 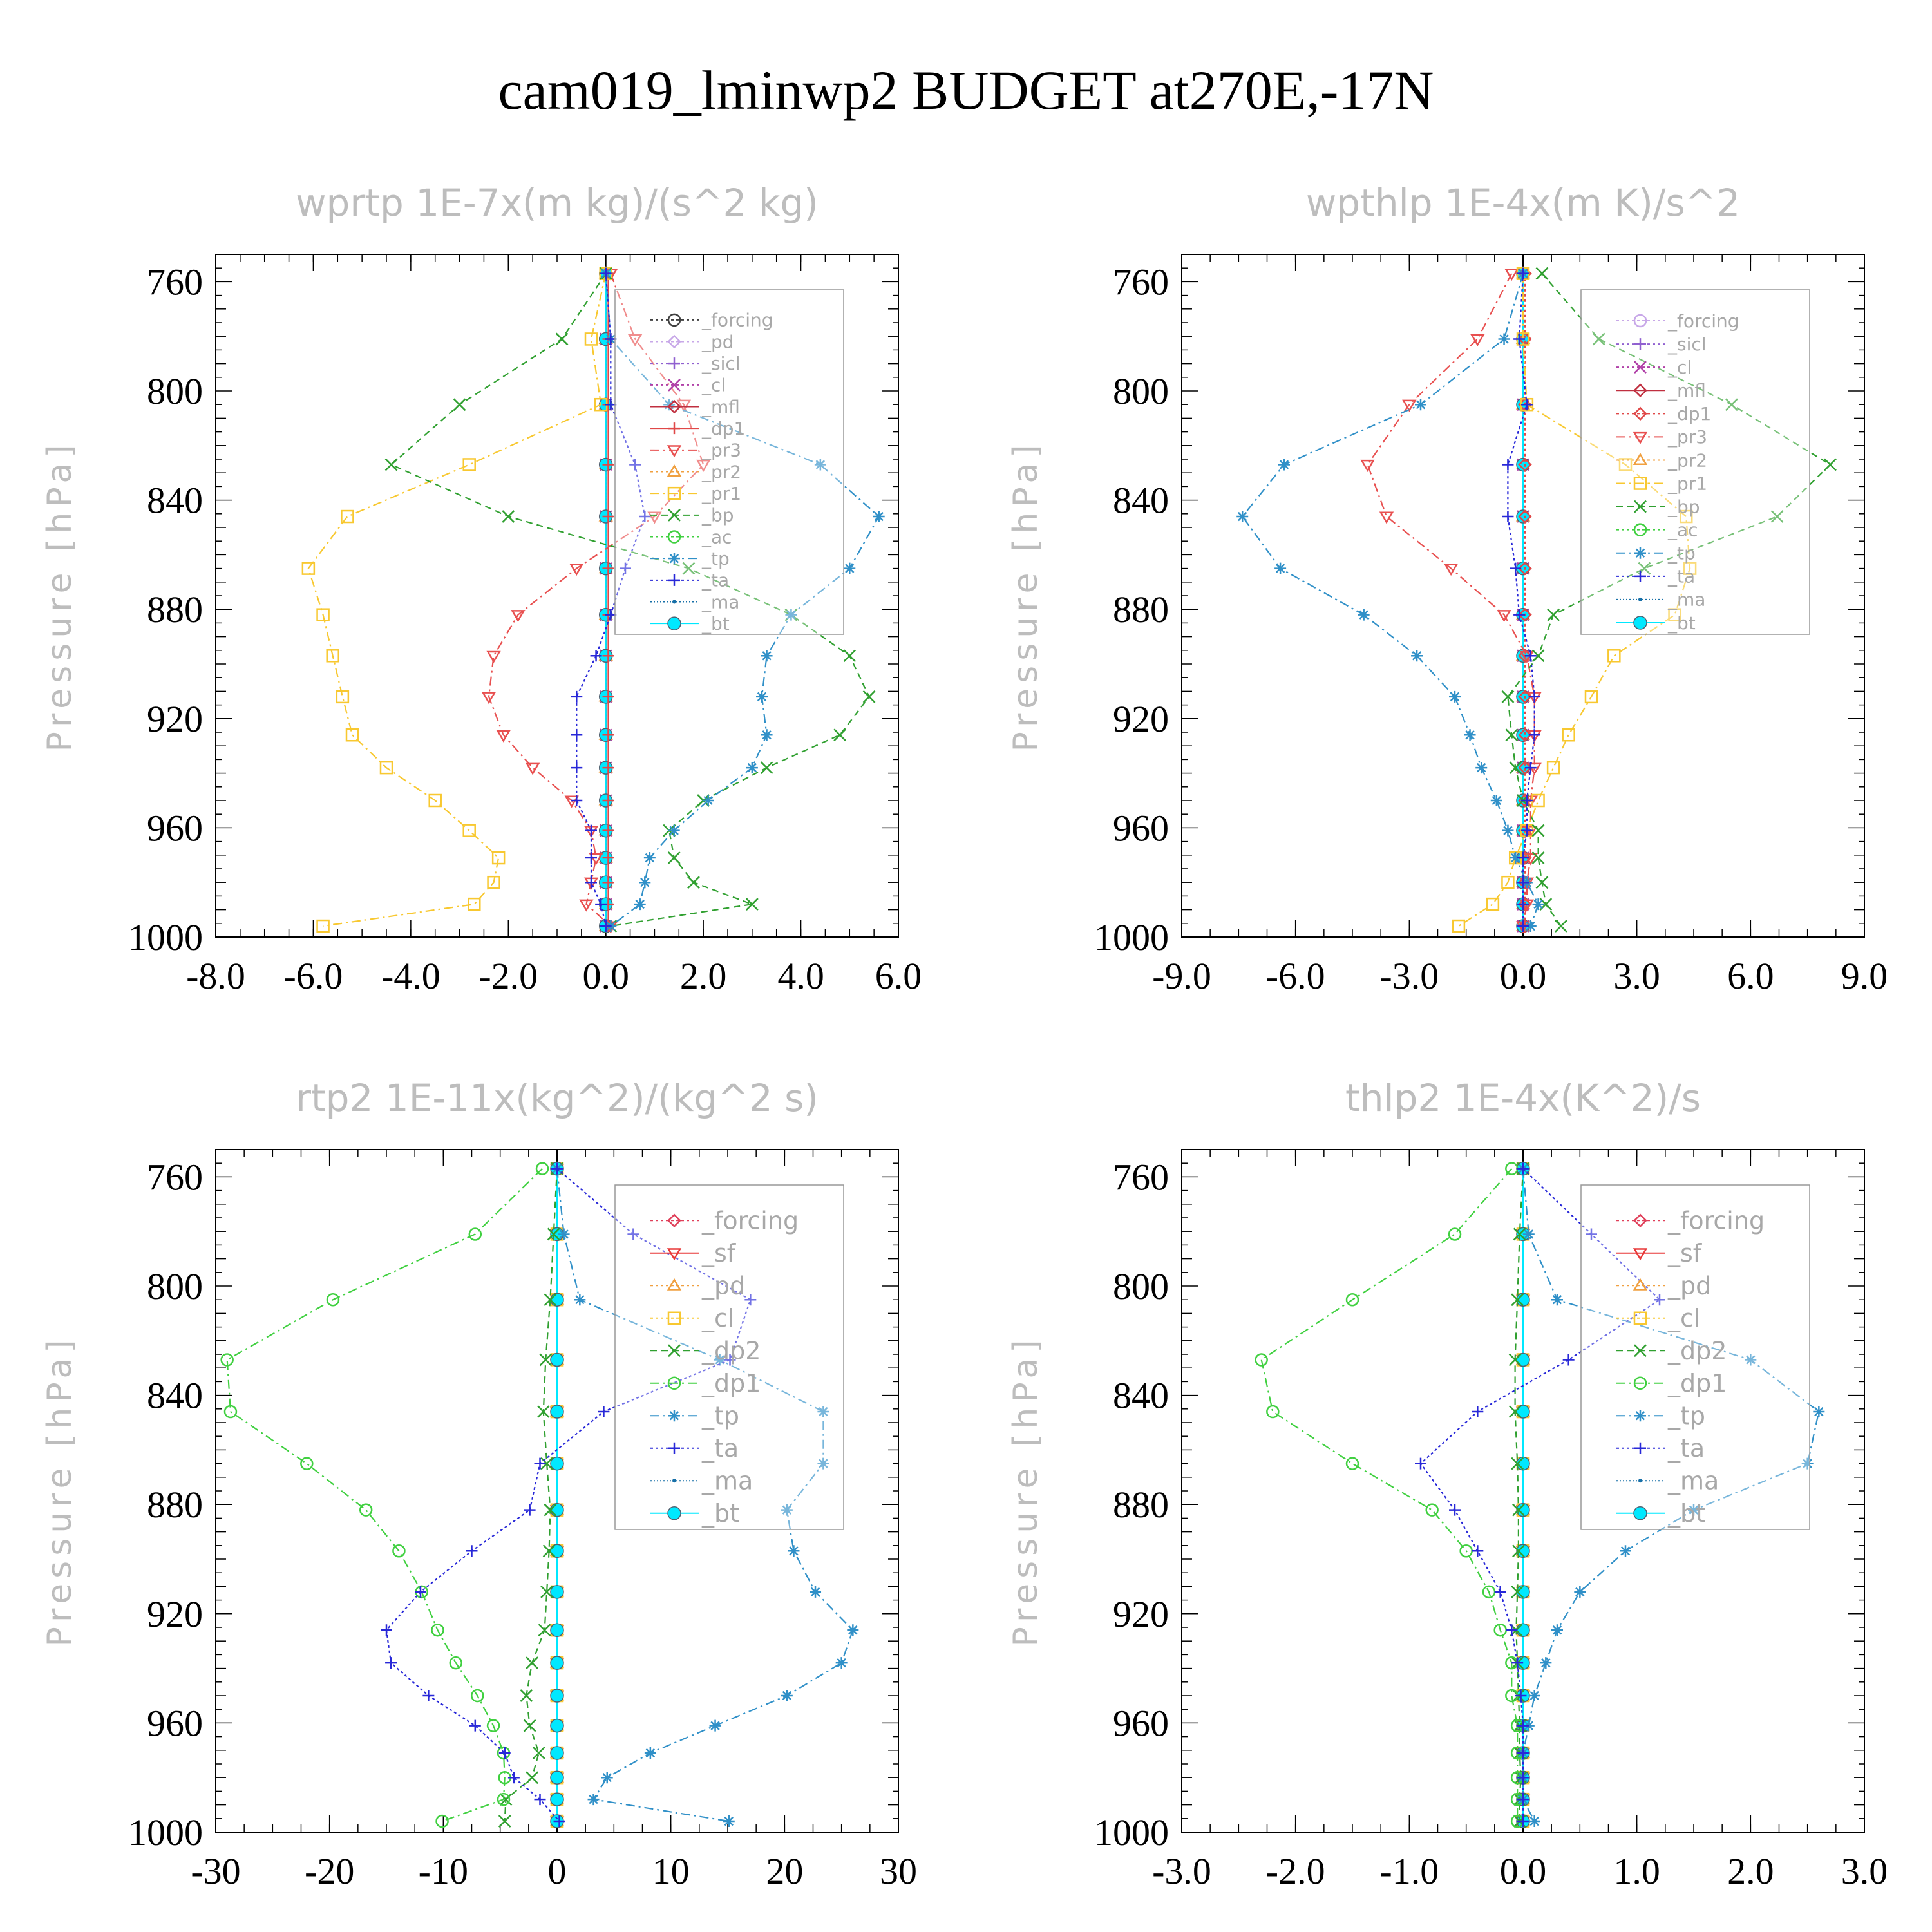 What do you see at coordinates (801, 976) in the screenshot?
I see `x-tick-label: 4.0` at bounding box center [801, 976].